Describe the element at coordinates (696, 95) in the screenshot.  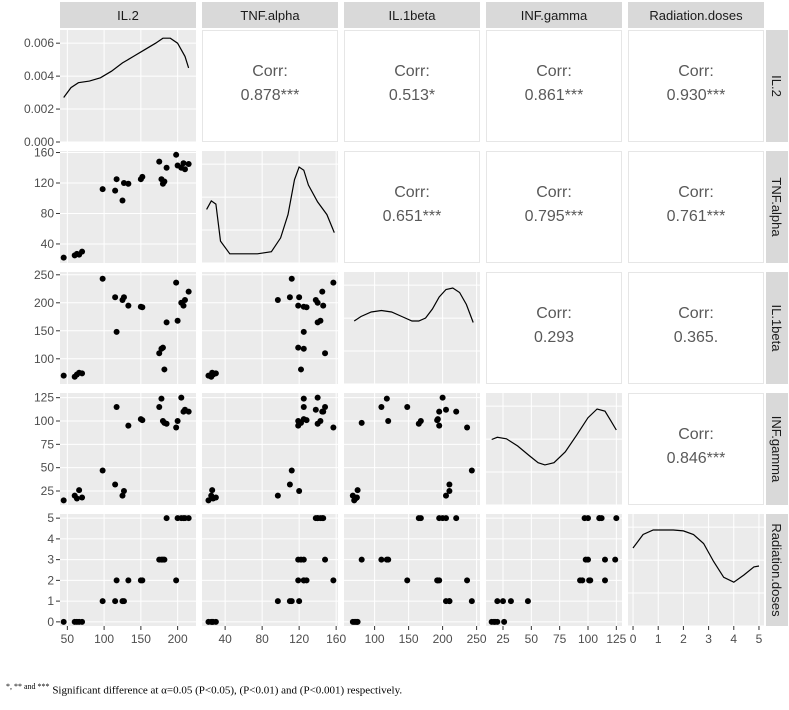
I see `corr-value-il-2-vs-radiation-doses: 0.930***` at that location.